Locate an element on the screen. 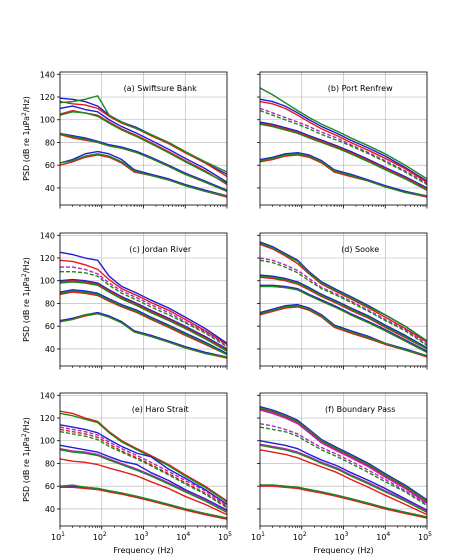  y-tick-label: 80 is located at coordinates (50, 463).